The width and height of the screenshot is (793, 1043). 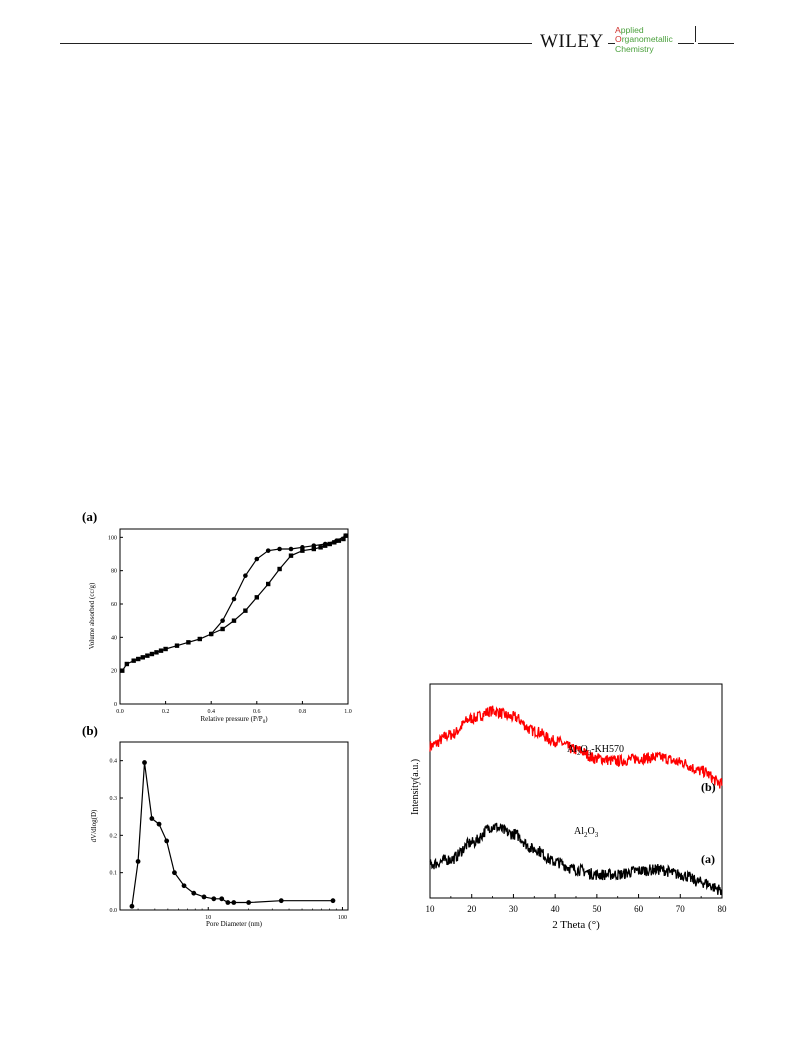 I want to click on y-tick-label-a: 100, so click(x=112, y=538).